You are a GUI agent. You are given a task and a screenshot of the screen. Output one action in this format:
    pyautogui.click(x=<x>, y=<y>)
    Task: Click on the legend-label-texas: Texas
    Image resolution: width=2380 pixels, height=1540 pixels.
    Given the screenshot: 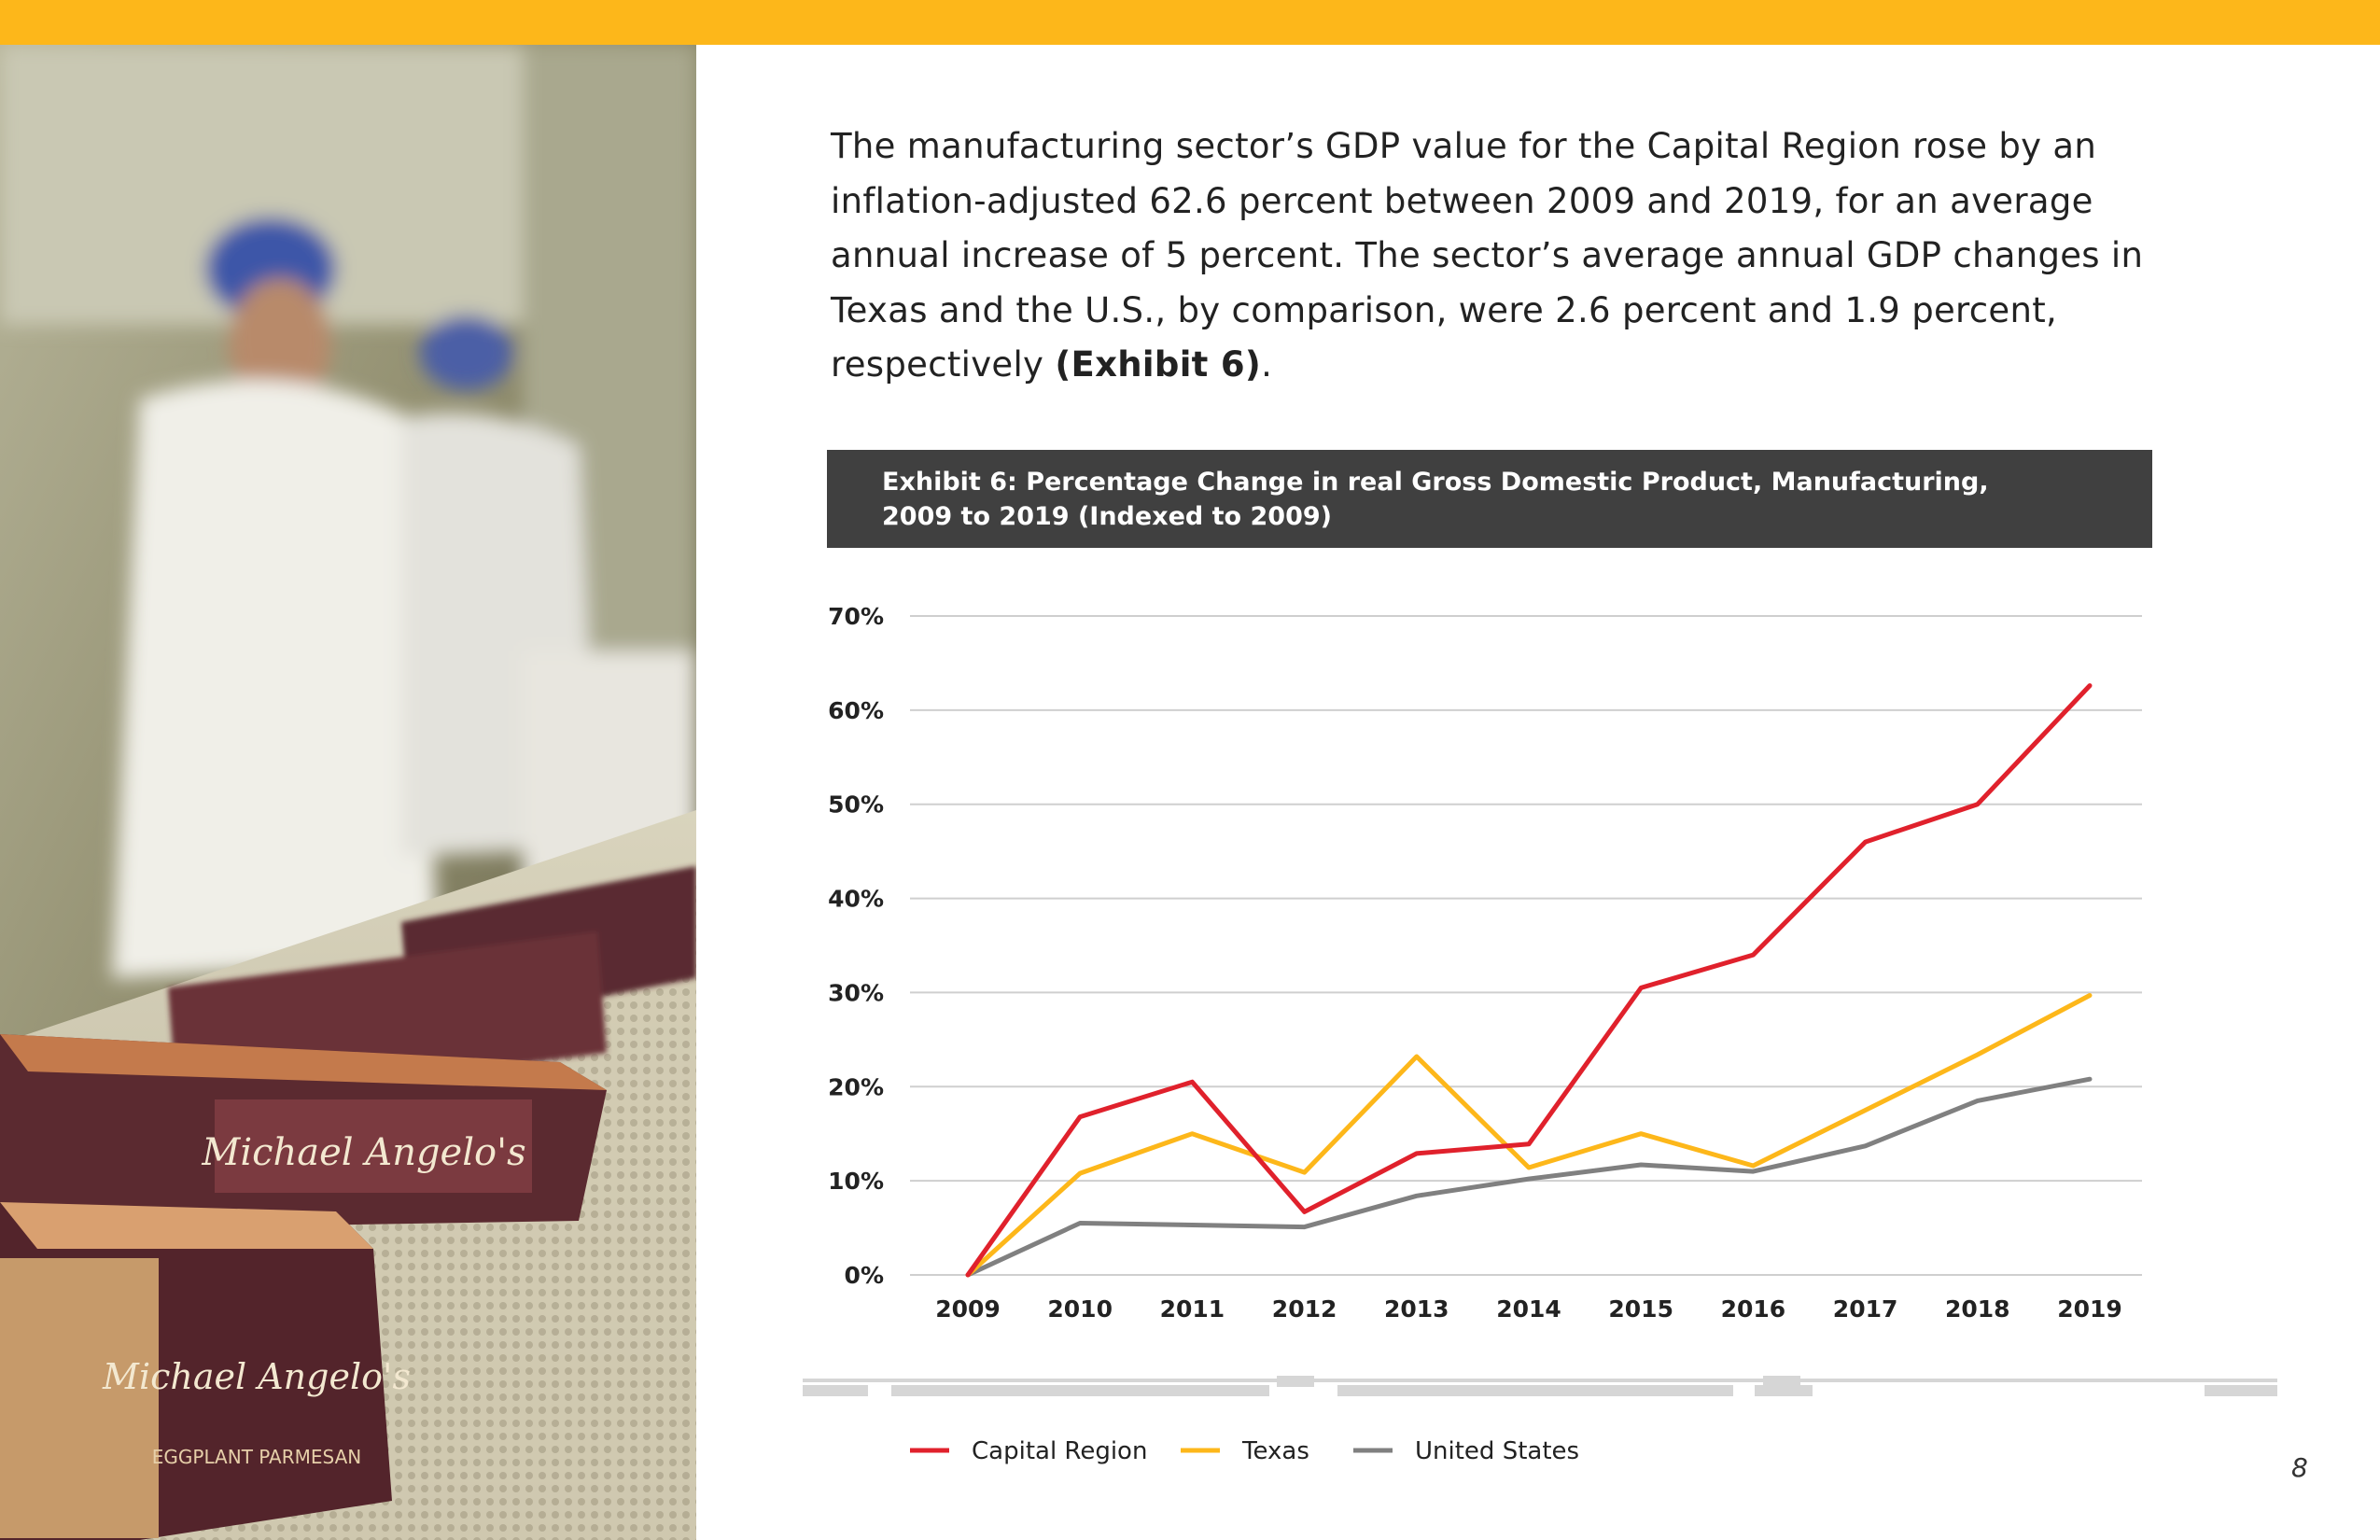 What is the action you would take?
    pyautogui.click(x=1275, y=1451)
    